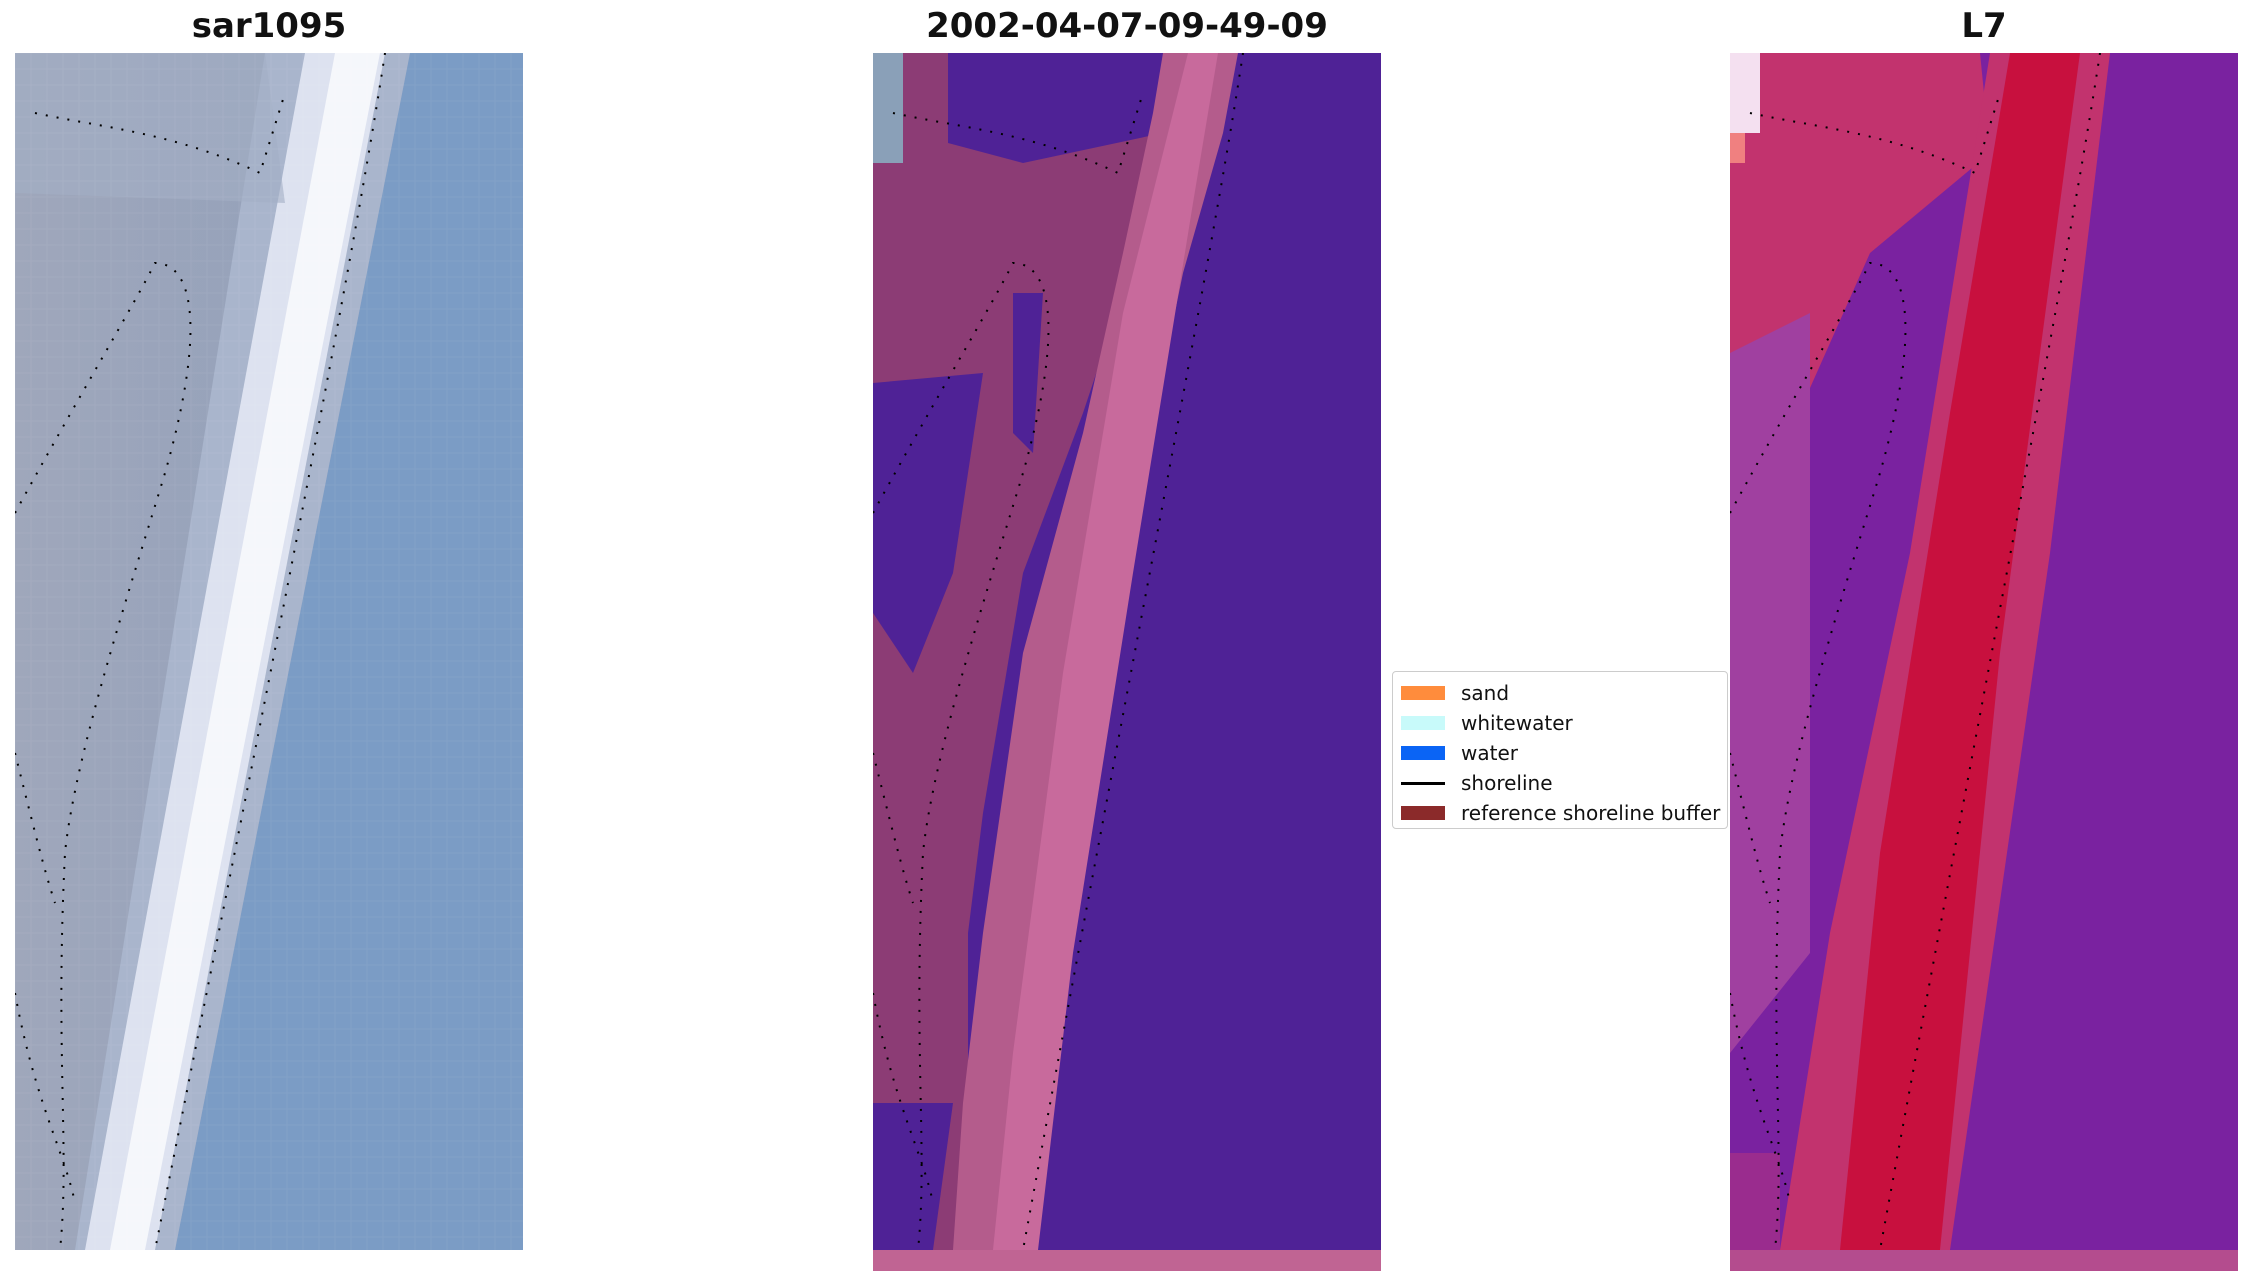  Describe the element at coordinates (1423, 753) in the screenshot. I see `water-swatch` at that location.